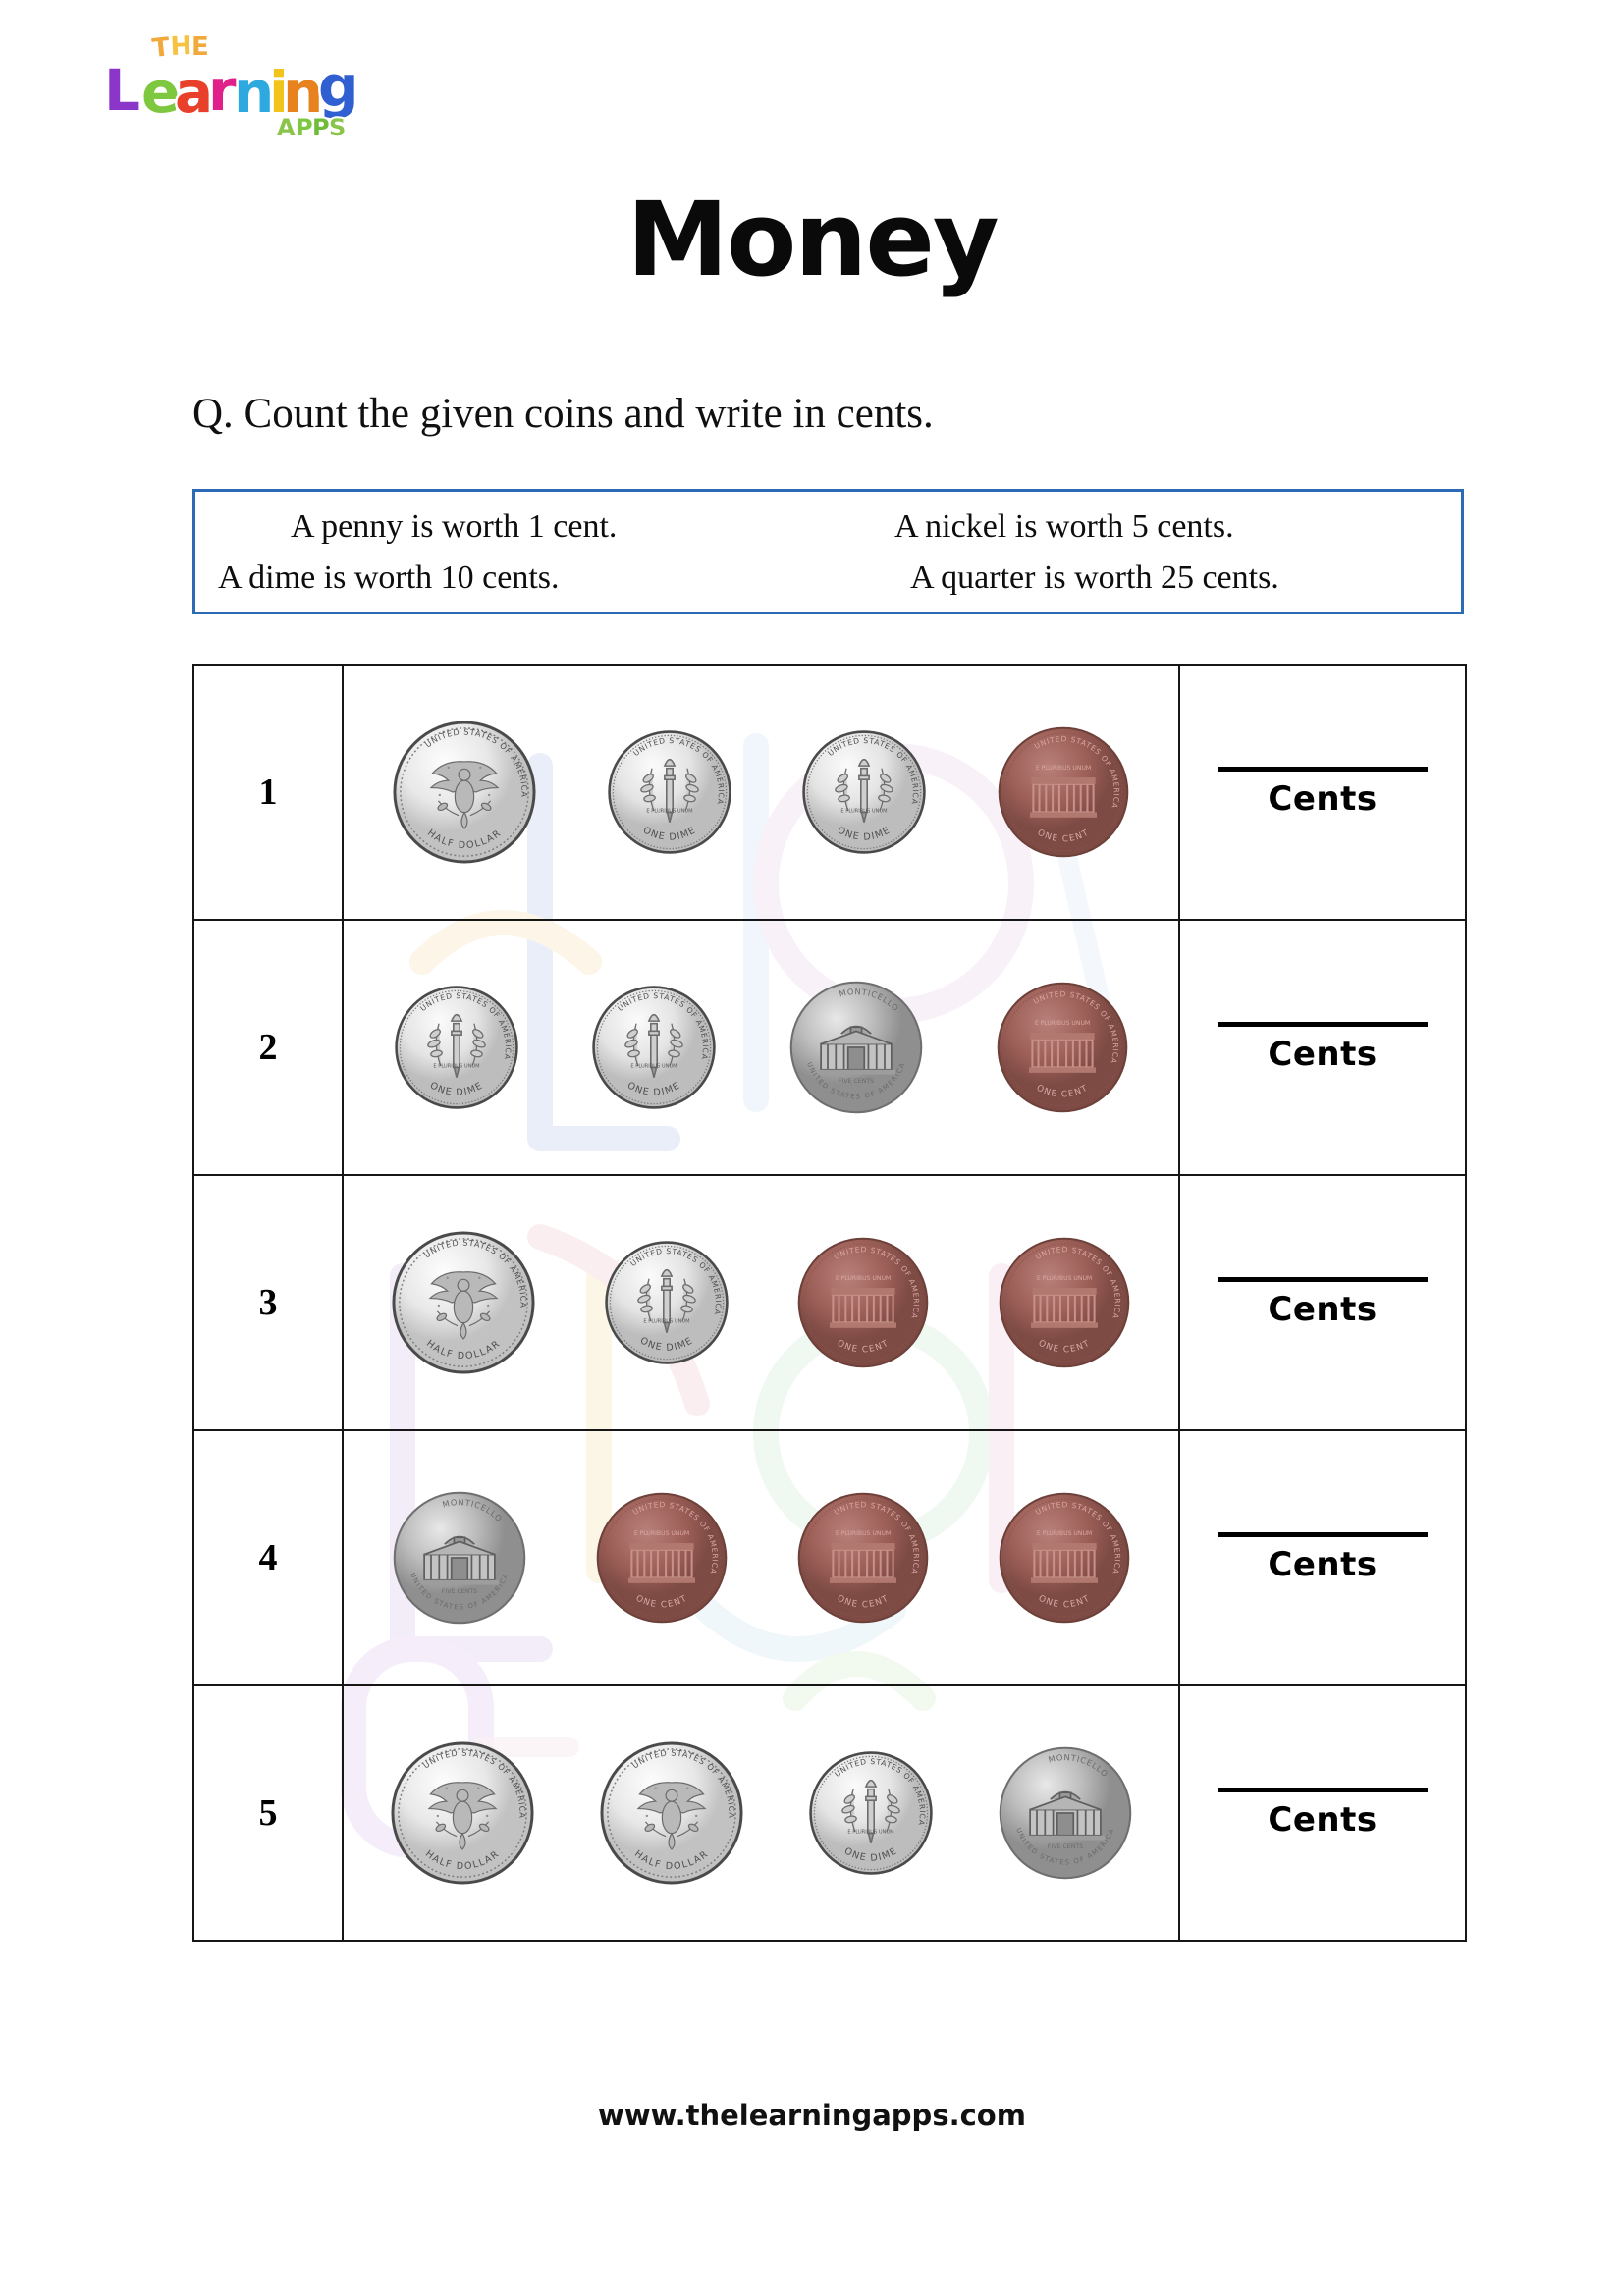  Describe the element at coordinates (338, 86) in the screenshot. I see `svg-text: g` at that location.